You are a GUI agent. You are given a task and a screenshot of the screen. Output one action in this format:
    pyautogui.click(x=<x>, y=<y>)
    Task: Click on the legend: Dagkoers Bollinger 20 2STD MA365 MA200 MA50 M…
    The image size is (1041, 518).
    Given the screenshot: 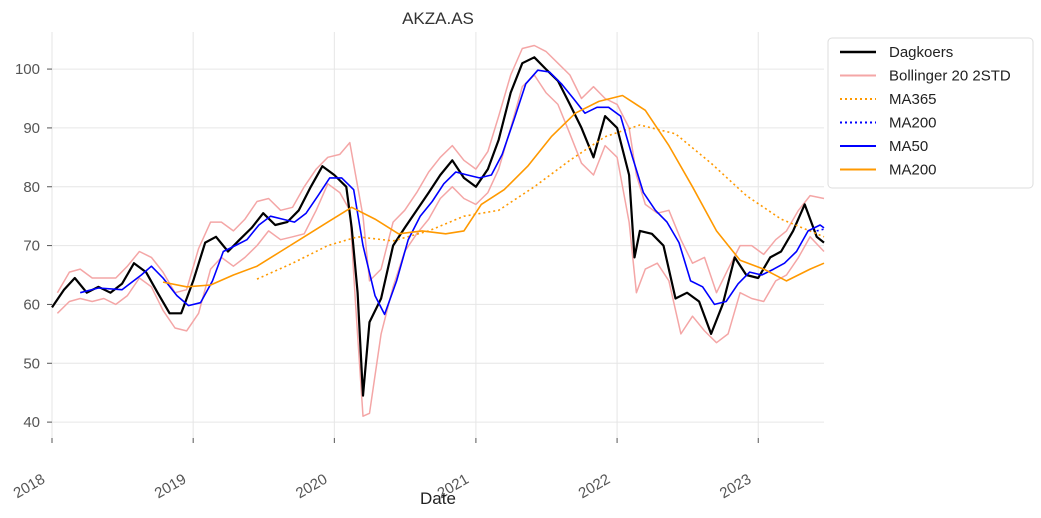 What is the action you would take?
    pyautogui.click(x=930, y=113)
    